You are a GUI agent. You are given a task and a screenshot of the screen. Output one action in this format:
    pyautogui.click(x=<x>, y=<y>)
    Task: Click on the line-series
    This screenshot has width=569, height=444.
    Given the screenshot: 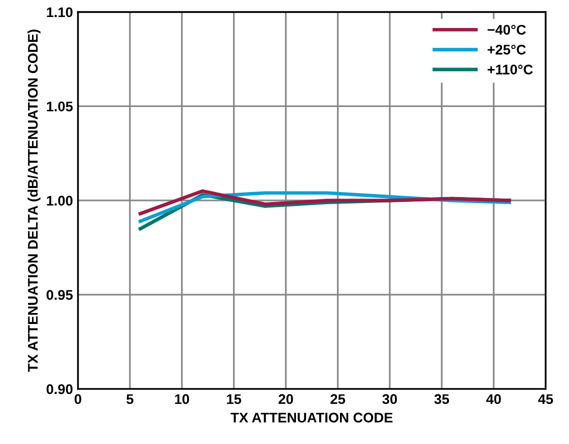 What is the action you would take?
    pyautogui.click(x=325, y=202)
    